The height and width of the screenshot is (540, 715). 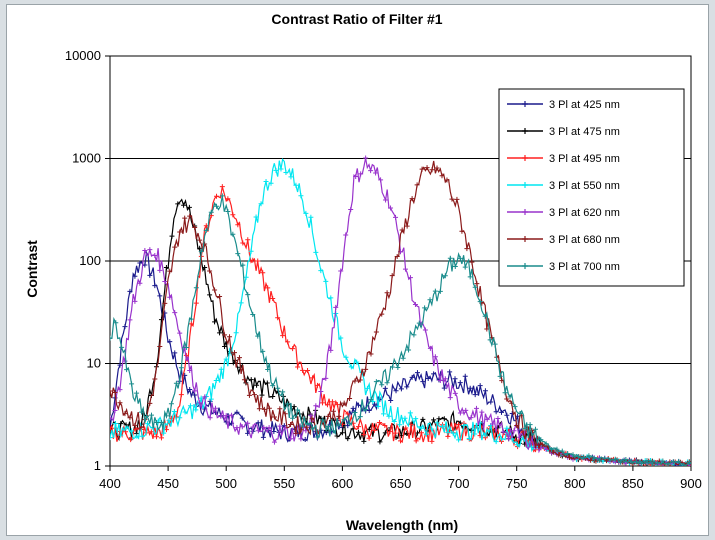 I want to click on x-axis-ticks: 400 450 500 550 600 650 700 750 800 850 900, so click(x=400, y=478).